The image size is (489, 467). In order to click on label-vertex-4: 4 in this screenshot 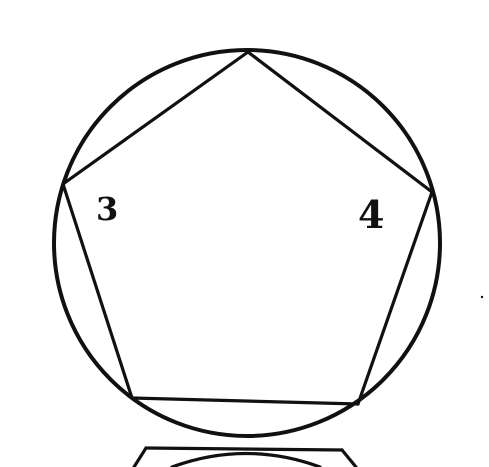, I will do `click(371, 214)`.